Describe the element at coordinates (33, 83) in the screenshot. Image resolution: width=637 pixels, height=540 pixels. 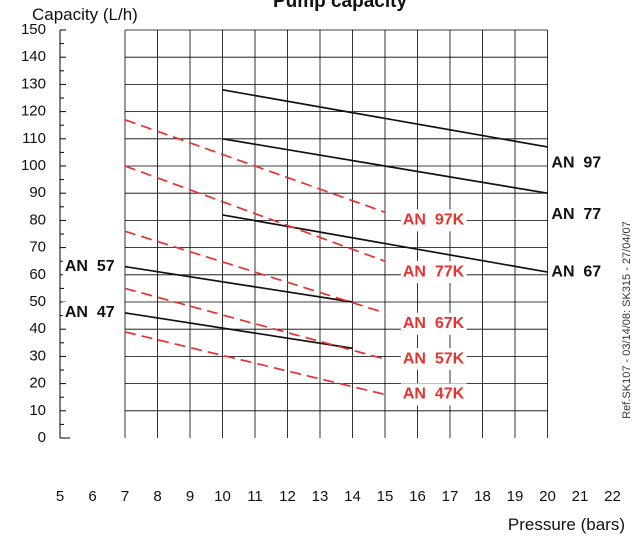
I see `y-tick-label: 130` at that location.